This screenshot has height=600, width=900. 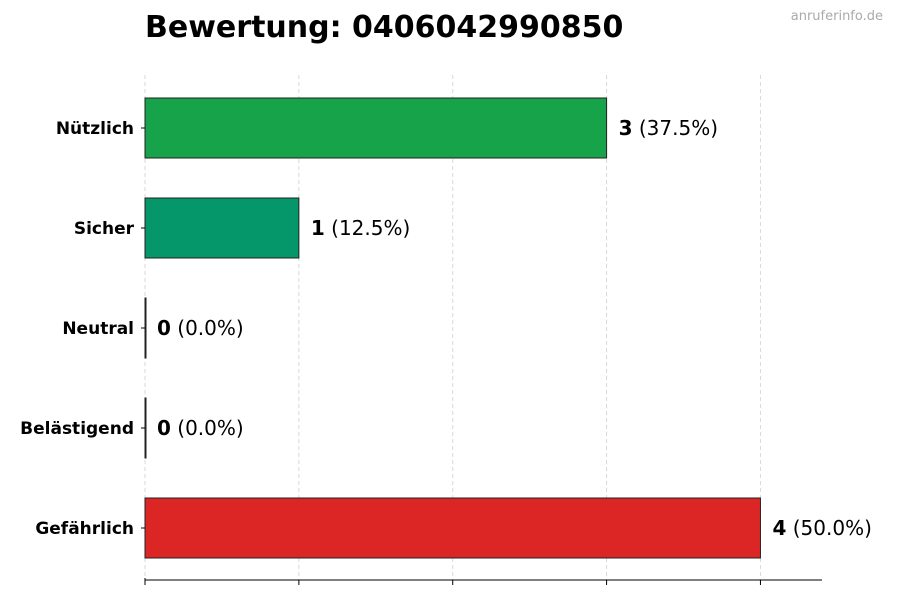 What do you see at coordinates (384, 27) in the screenshot?
I see `chart-title: Bewertung: 0406042990850` at bounding box center [384, 27].